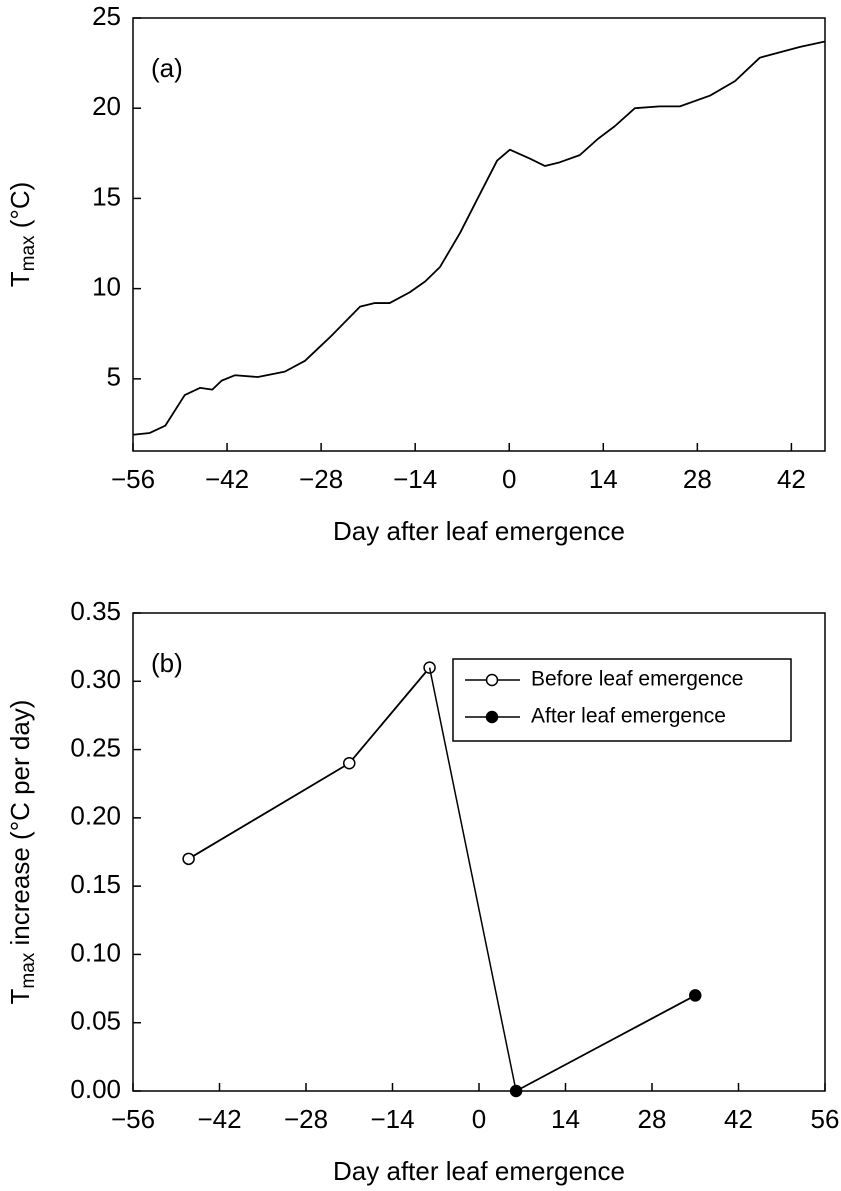 The width and height of the screenshot is (841, 1191). Describe the element at coordinates (825, 1119) in the screenshot. I see `x-tick-label: 56` at that location.